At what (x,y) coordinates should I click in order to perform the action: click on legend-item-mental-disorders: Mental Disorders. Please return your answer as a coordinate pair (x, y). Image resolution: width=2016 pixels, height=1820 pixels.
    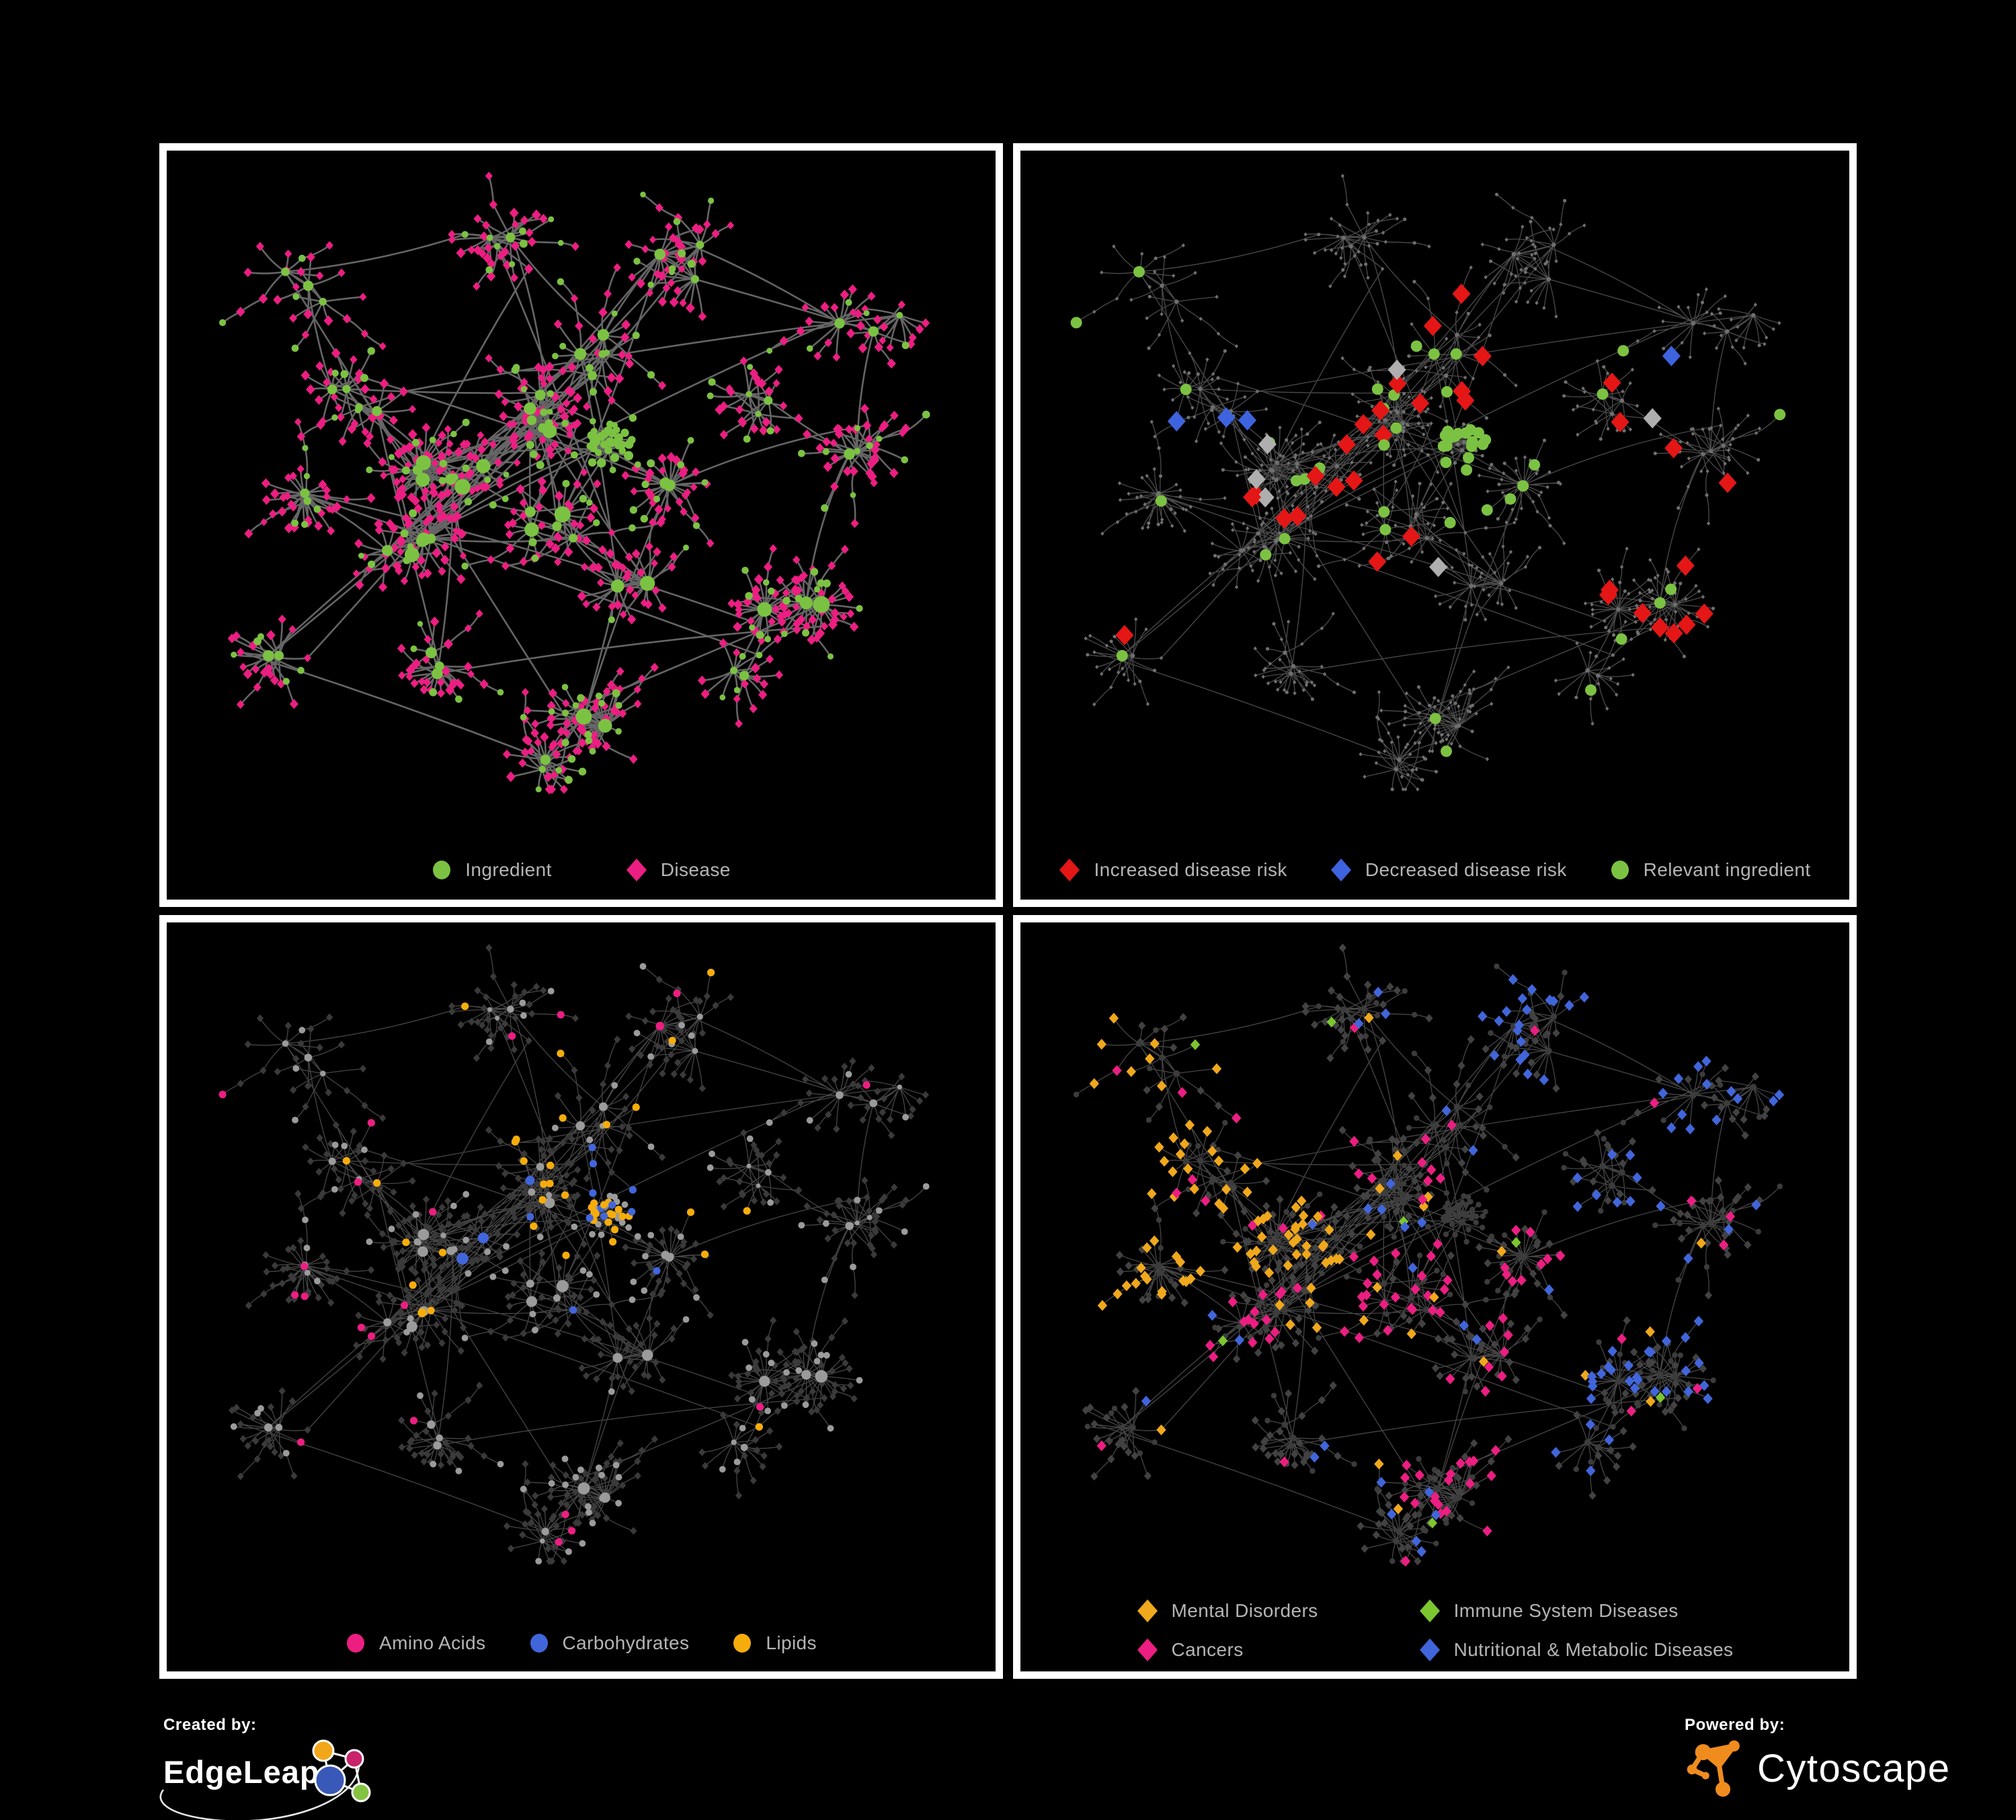
    Looking at the image, I should click on (1227, 1611).